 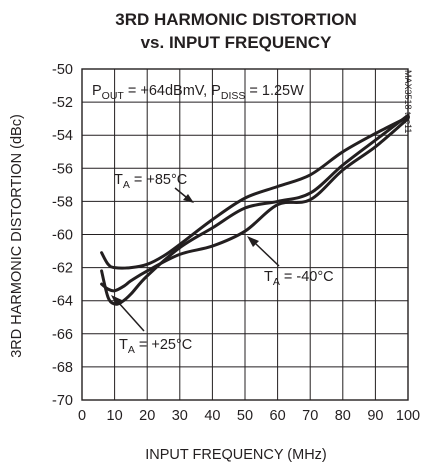 I want to click on series-label-25c: TA = +25°C, so click(x=155, y=346).